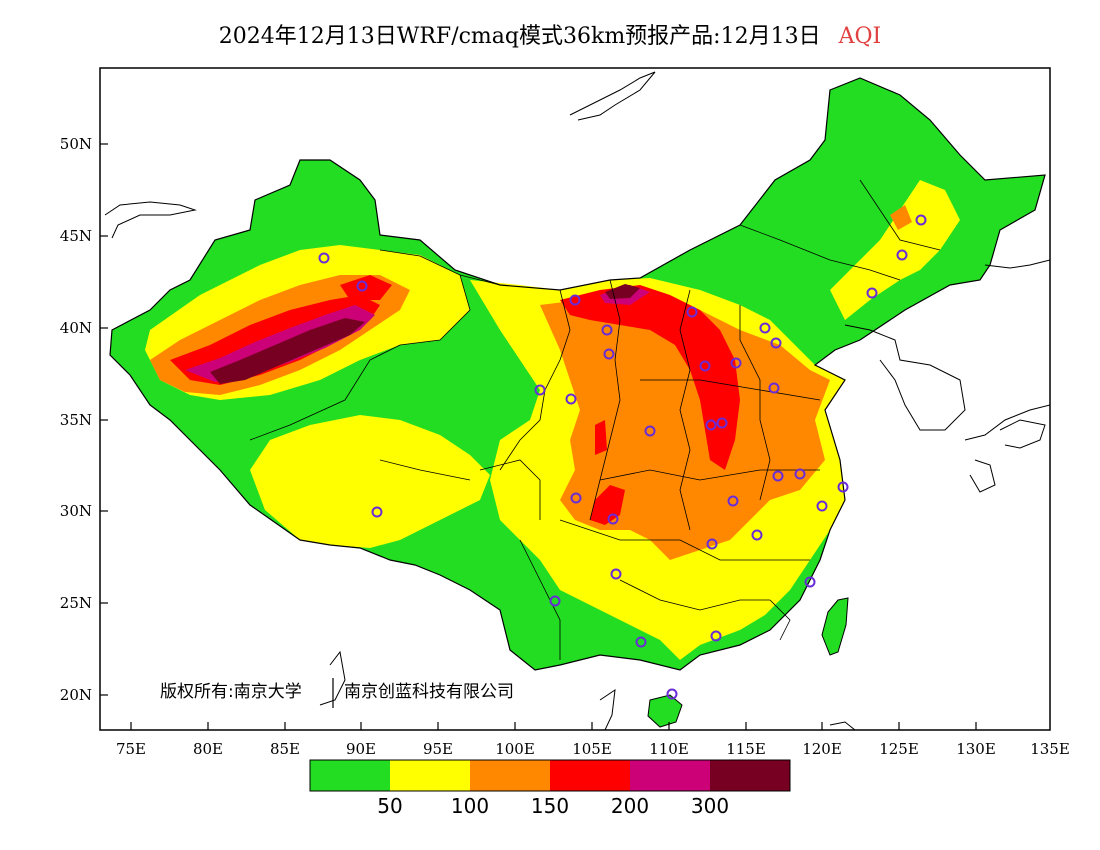  I want to click on copyright-left: 版权所有:南京大学, so click(231, 692).